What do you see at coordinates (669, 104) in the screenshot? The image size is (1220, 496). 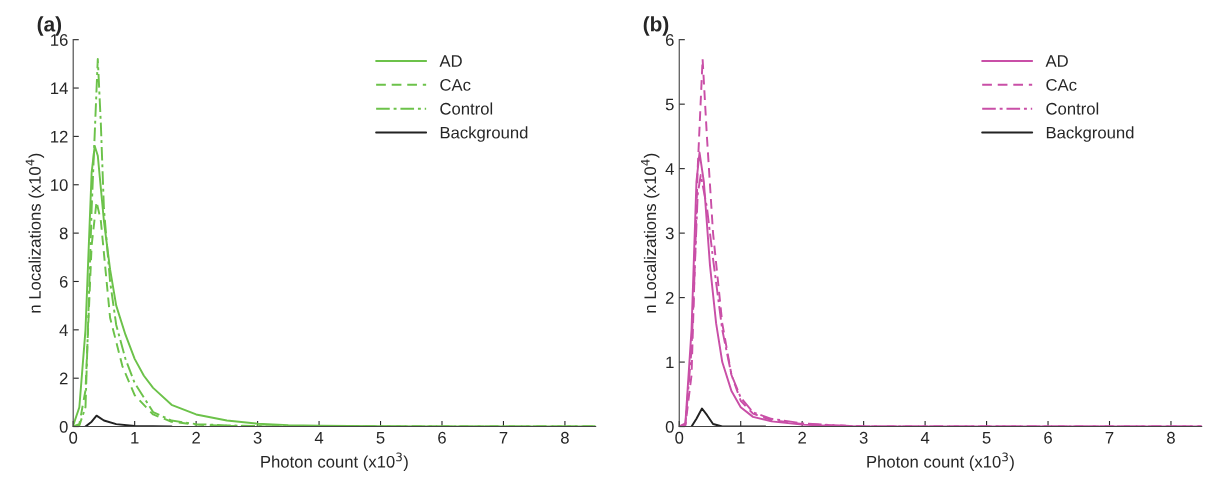 I see `y-tick-label: 5` at bounding box center [669, 104].